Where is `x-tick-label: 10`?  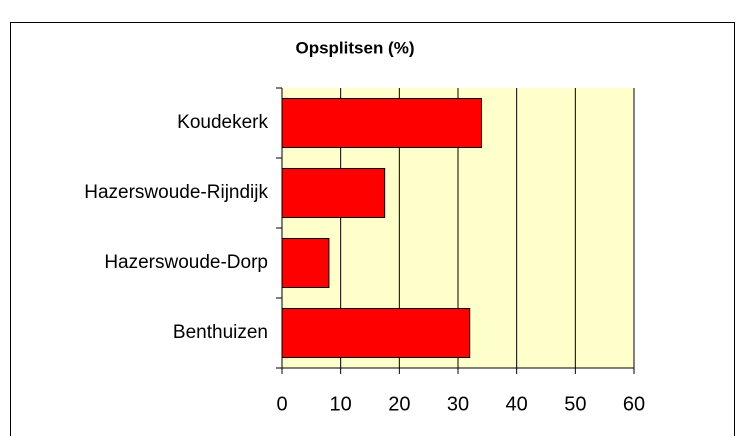
x-tick-label: 10 is located at coordinates (341, 404).